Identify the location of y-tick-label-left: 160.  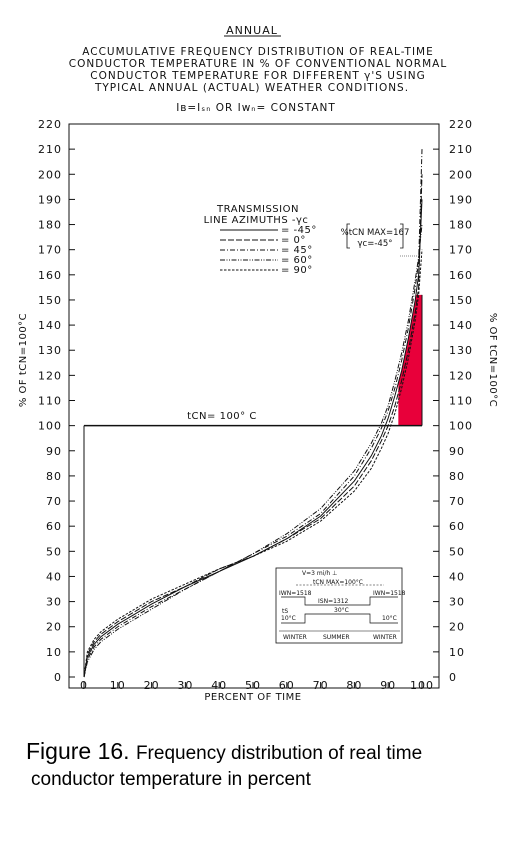
(50, 275).